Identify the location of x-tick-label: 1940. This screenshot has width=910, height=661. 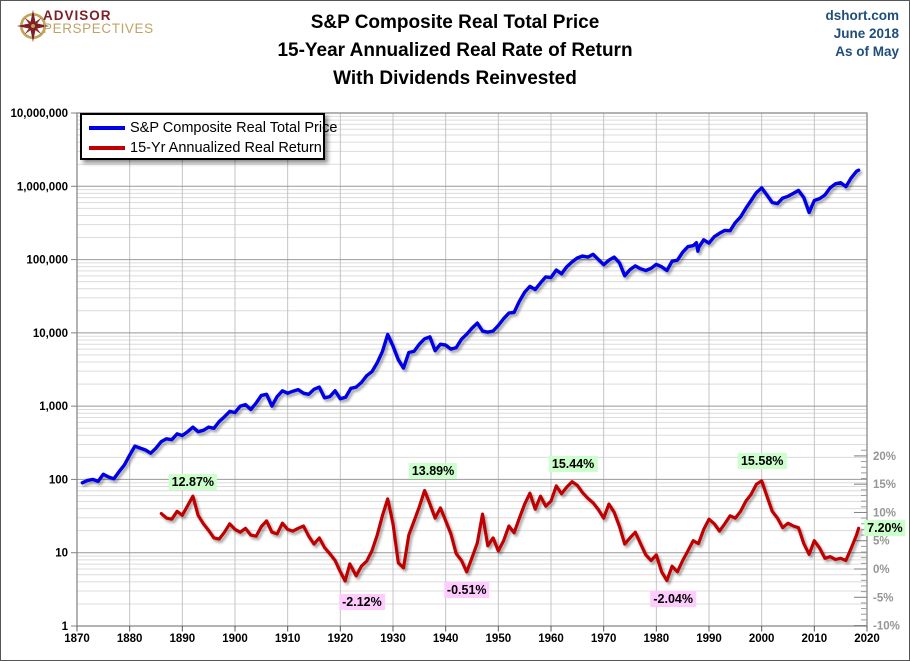
(446, 639).